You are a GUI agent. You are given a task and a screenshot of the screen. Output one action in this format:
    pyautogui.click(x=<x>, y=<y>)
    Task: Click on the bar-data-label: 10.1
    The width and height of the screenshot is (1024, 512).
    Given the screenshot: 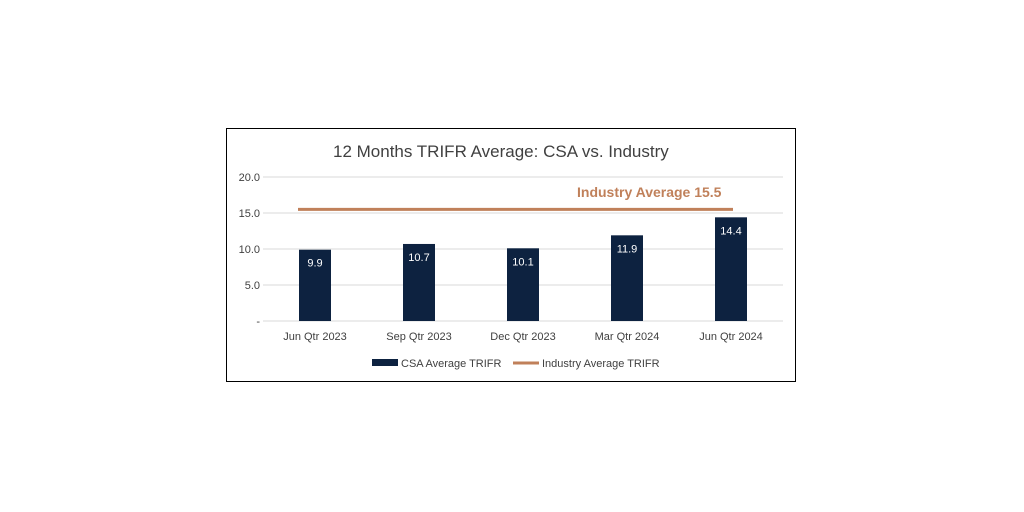 What is the action you would take?
    pyautogui.click(x=522, y=262)
    